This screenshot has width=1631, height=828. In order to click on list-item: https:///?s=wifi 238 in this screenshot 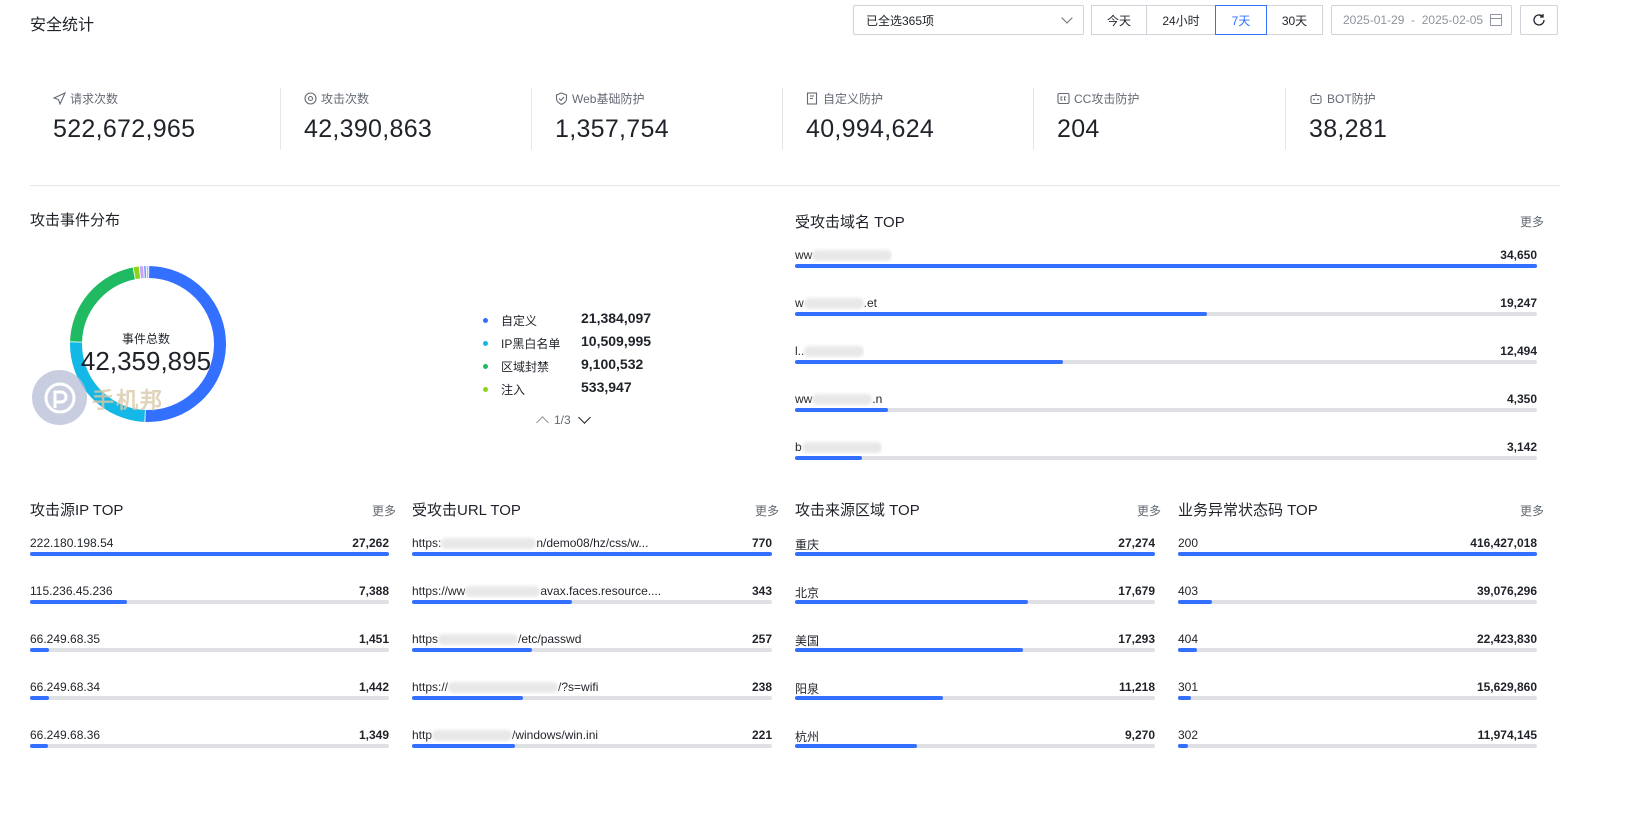, I will do `click(592, 704)`.